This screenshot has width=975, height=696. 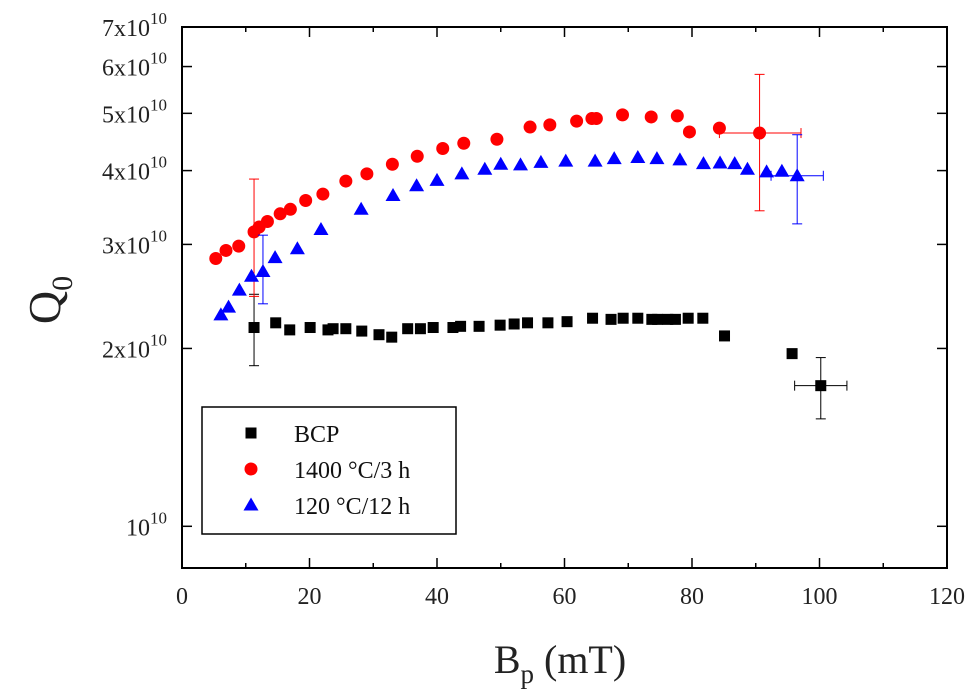 I want to click on x-tick-label: 60, so click(x=565, y=597).